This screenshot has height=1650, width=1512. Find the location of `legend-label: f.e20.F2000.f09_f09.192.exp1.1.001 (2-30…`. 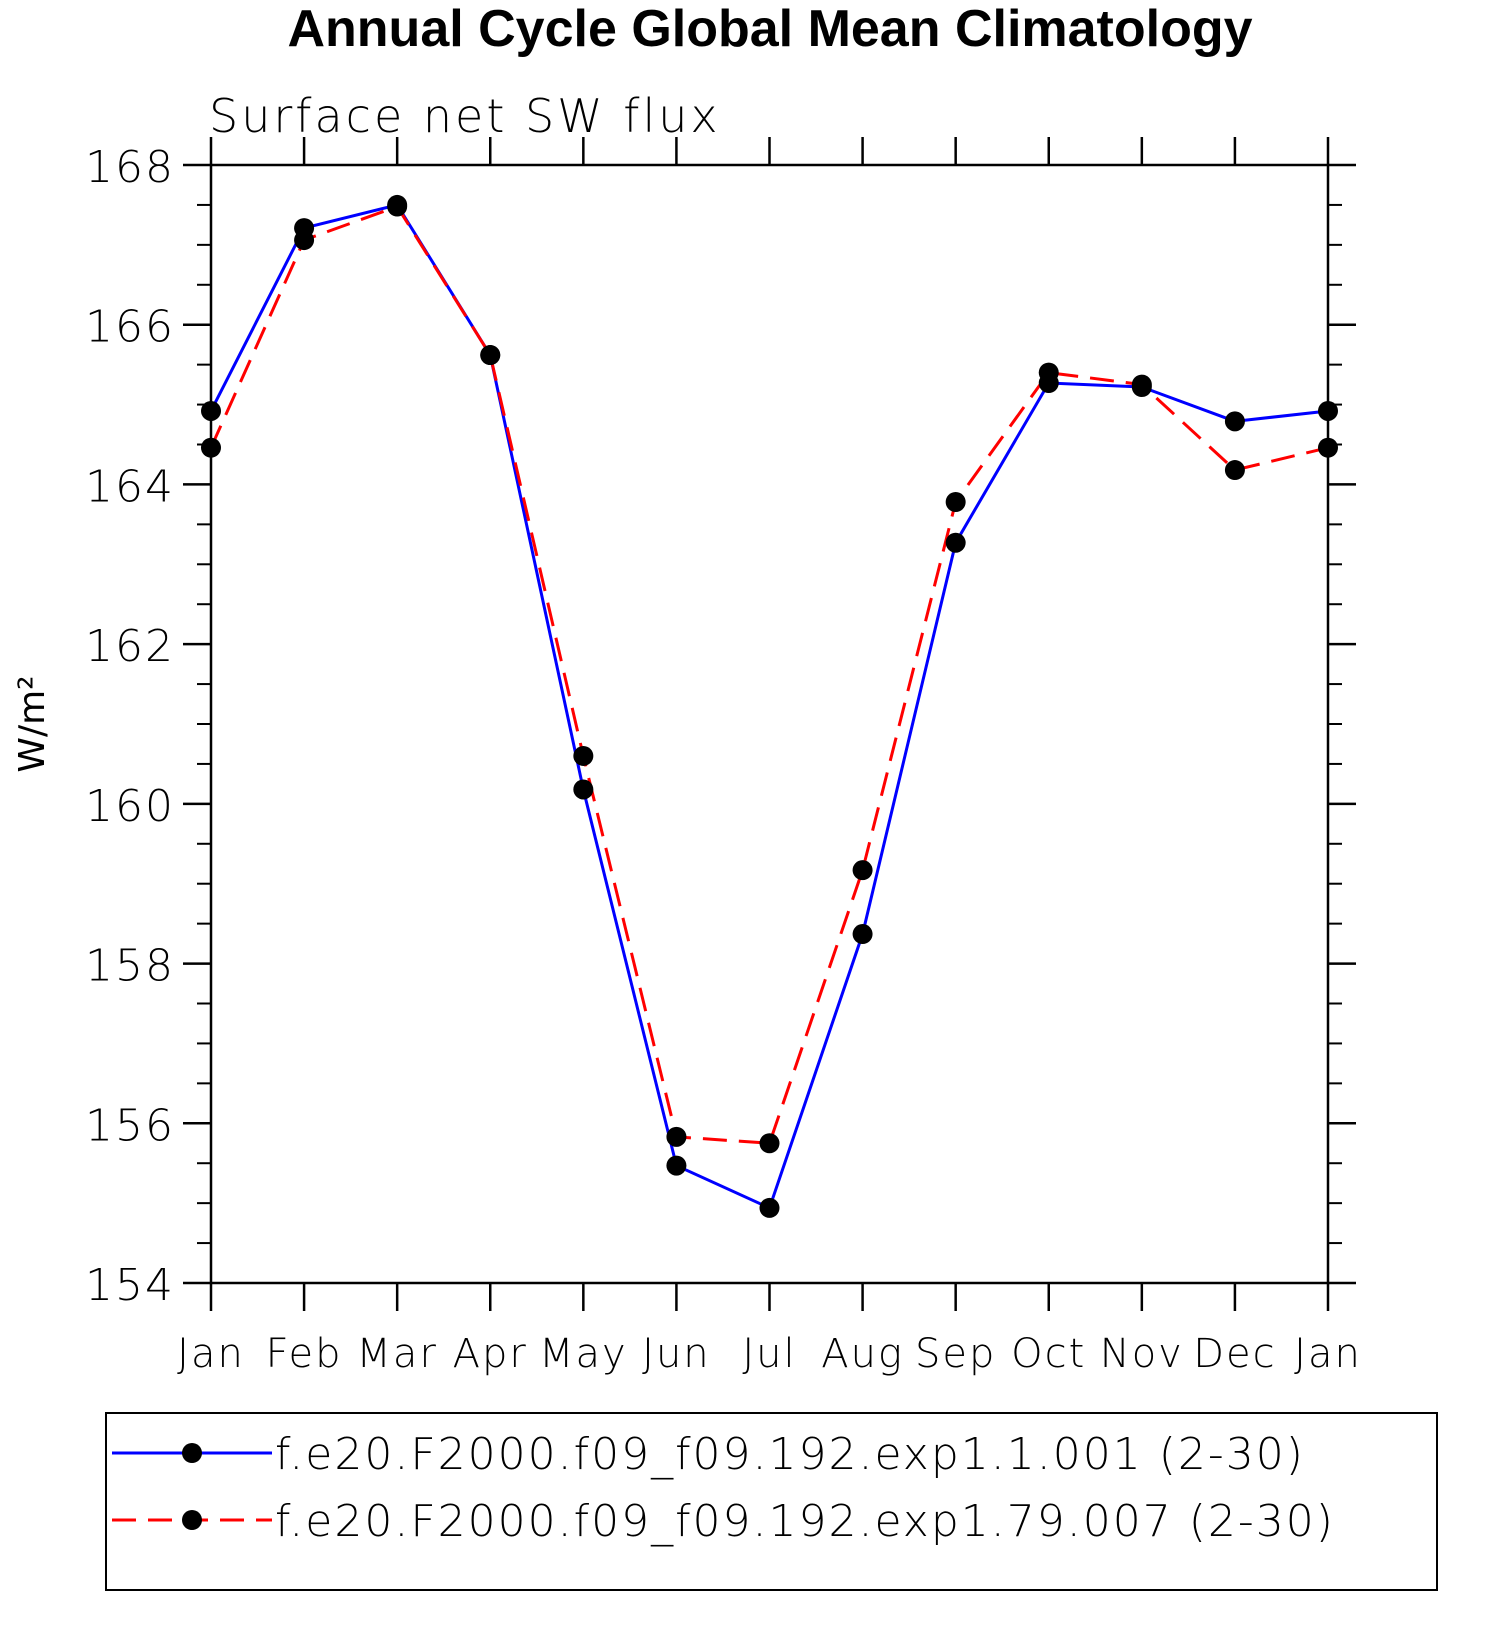

legend-label: f.e20.F2000.f09_f09.192.exp1.1.001 (2-30… is located at coordinates (790, 1454).